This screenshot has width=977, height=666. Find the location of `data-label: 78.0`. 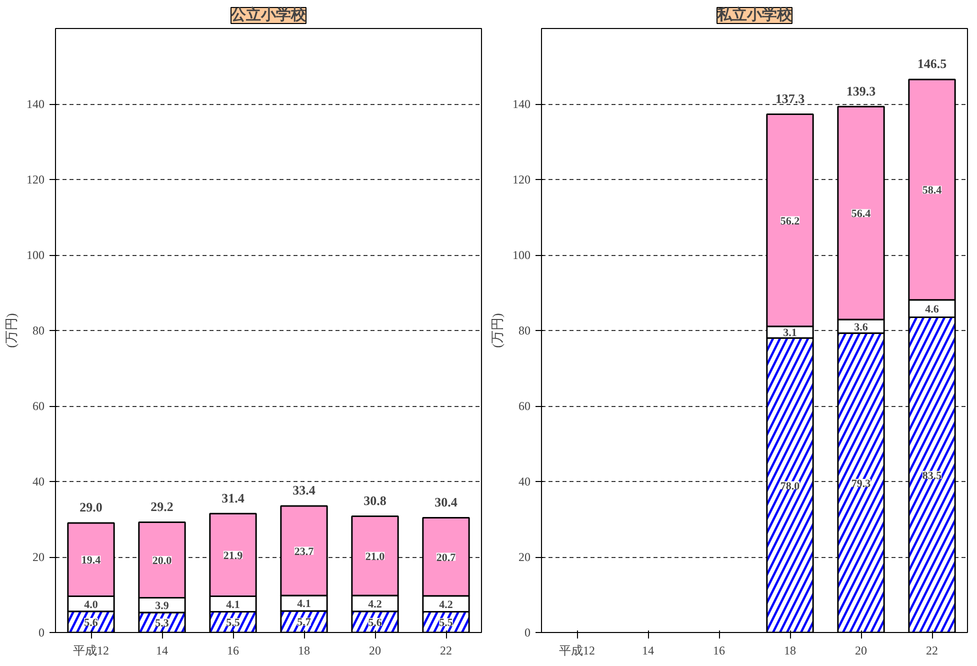

data-label: 78.0 is located at coordinates (790, 486).